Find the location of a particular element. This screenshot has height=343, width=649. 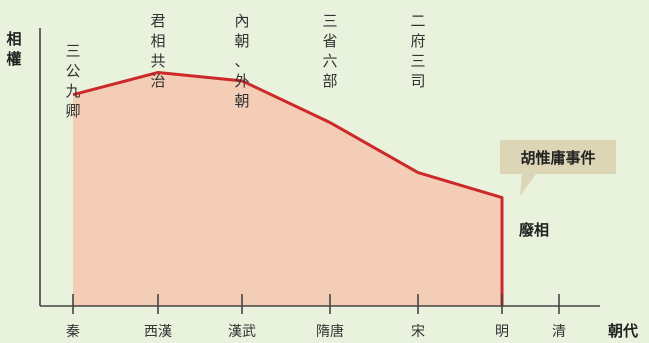

annotation-label-3: 內朝、外朝 is located at coordinates (241, 61).